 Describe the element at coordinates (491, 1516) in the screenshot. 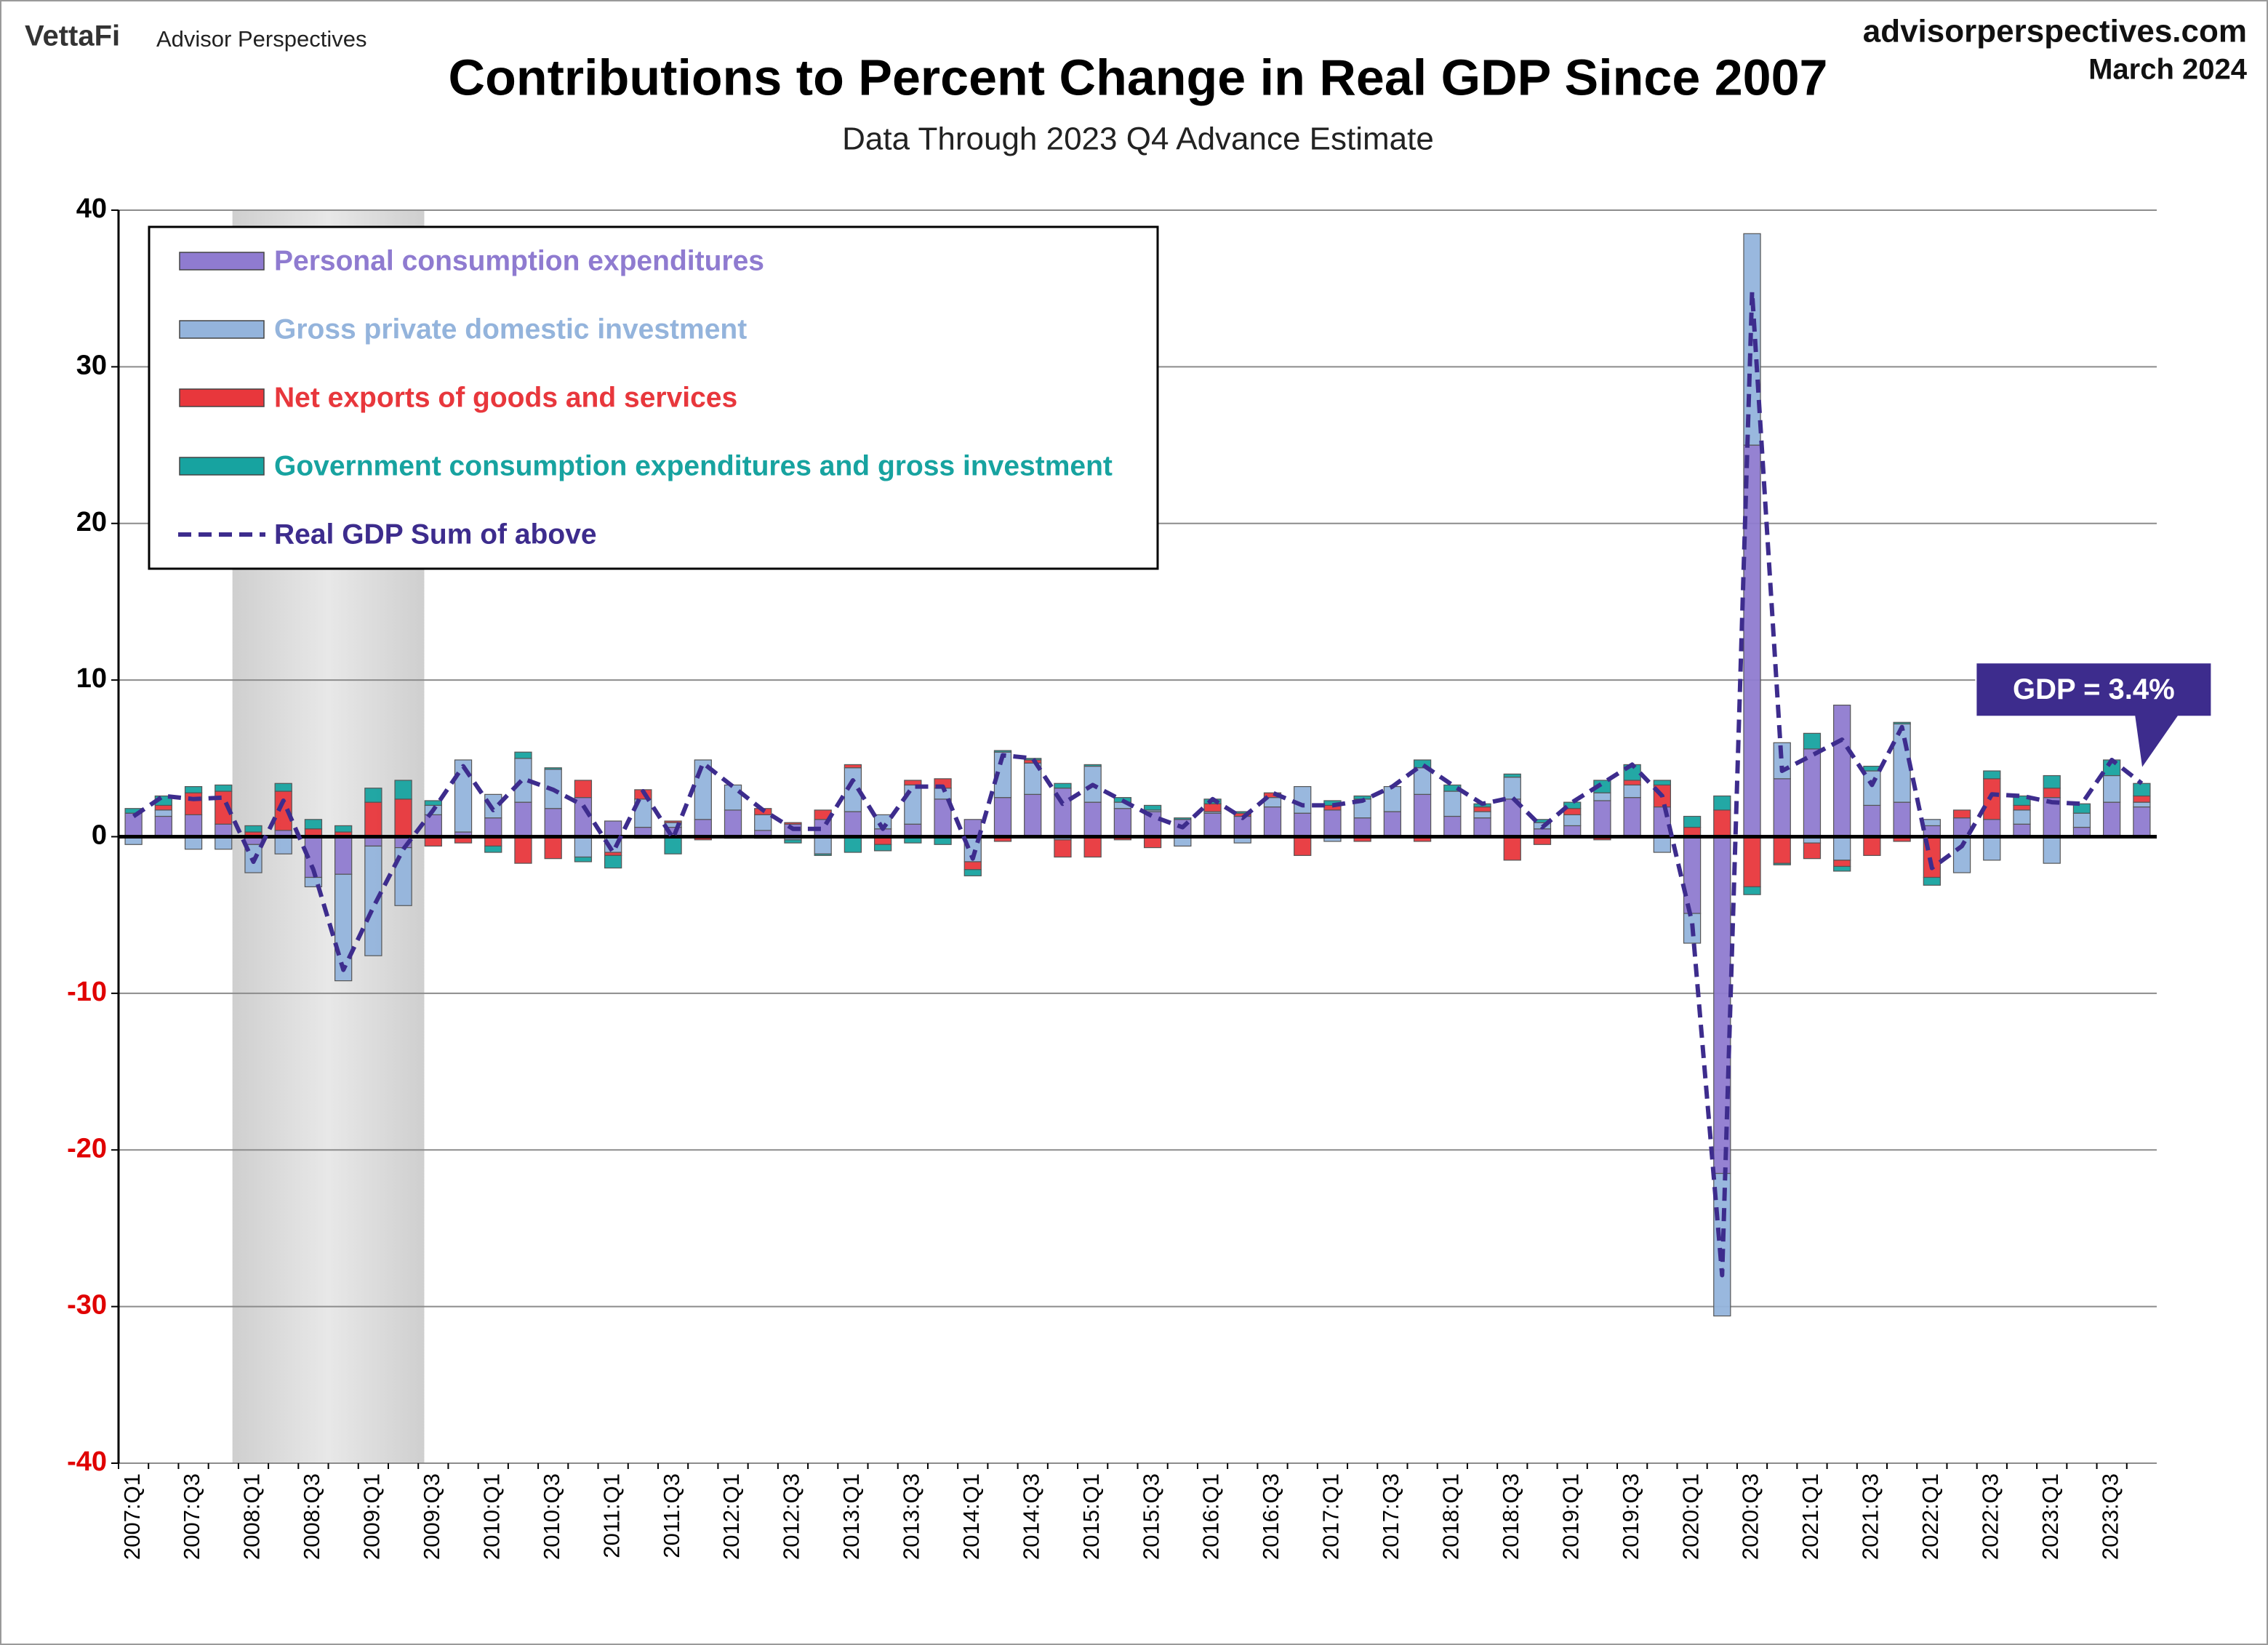

I see `x-tick-label: 2010:Q1` at that location.